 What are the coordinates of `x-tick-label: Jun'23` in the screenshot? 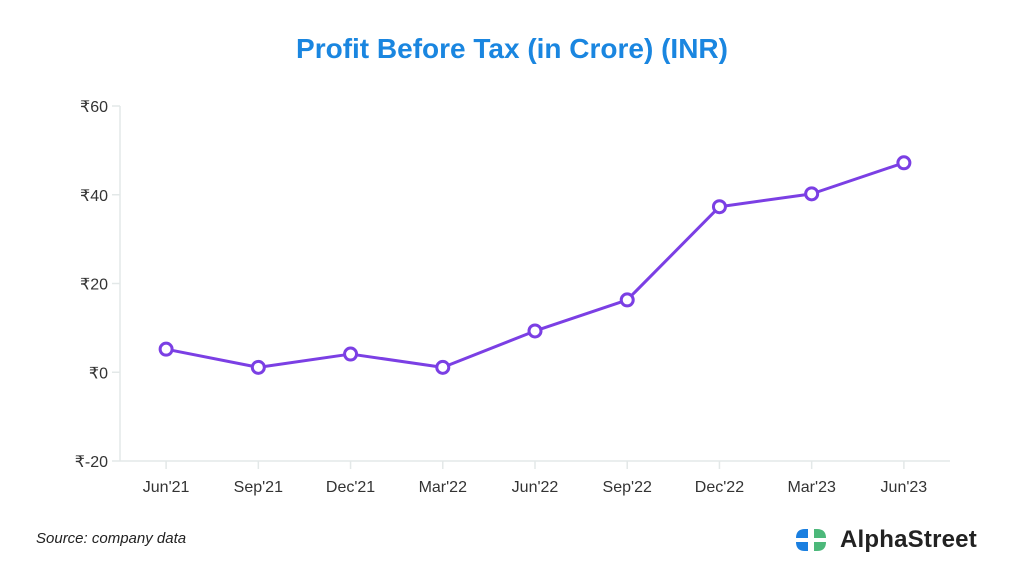 It's located at (904, 487).